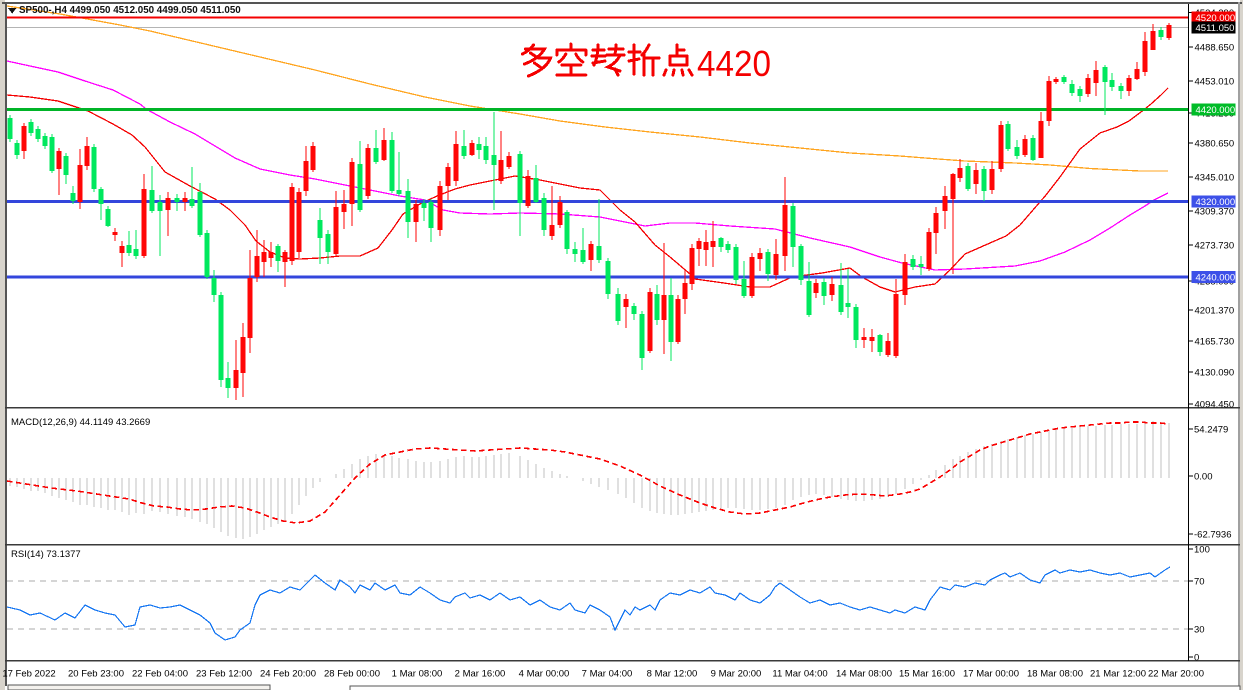 This screenshot has height=690, width=1243. Describe the element at coordinates (1176, 674) in the screenshot. I see `svg-text: 22 Mar 20:00` at that location.